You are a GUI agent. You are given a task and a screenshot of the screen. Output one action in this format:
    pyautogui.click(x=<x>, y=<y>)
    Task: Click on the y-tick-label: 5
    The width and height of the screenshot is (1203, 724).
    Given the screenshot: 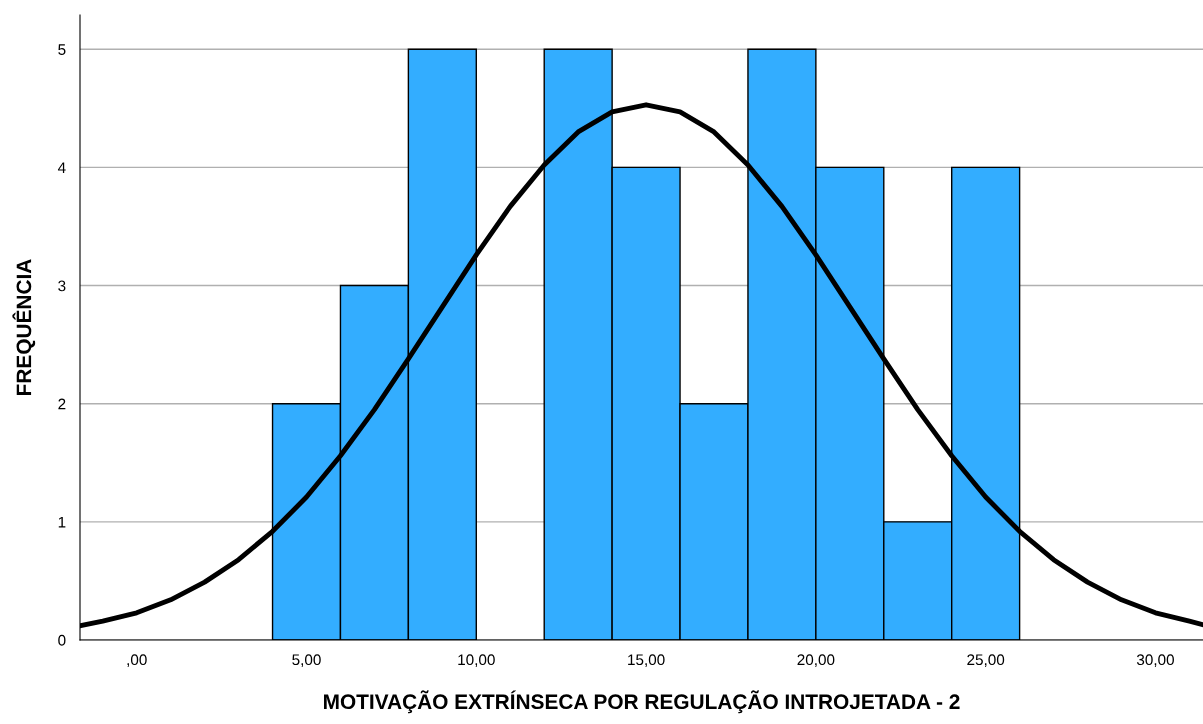 What is the action you would take?
    pyautogui.click(x=62, y=49)
    